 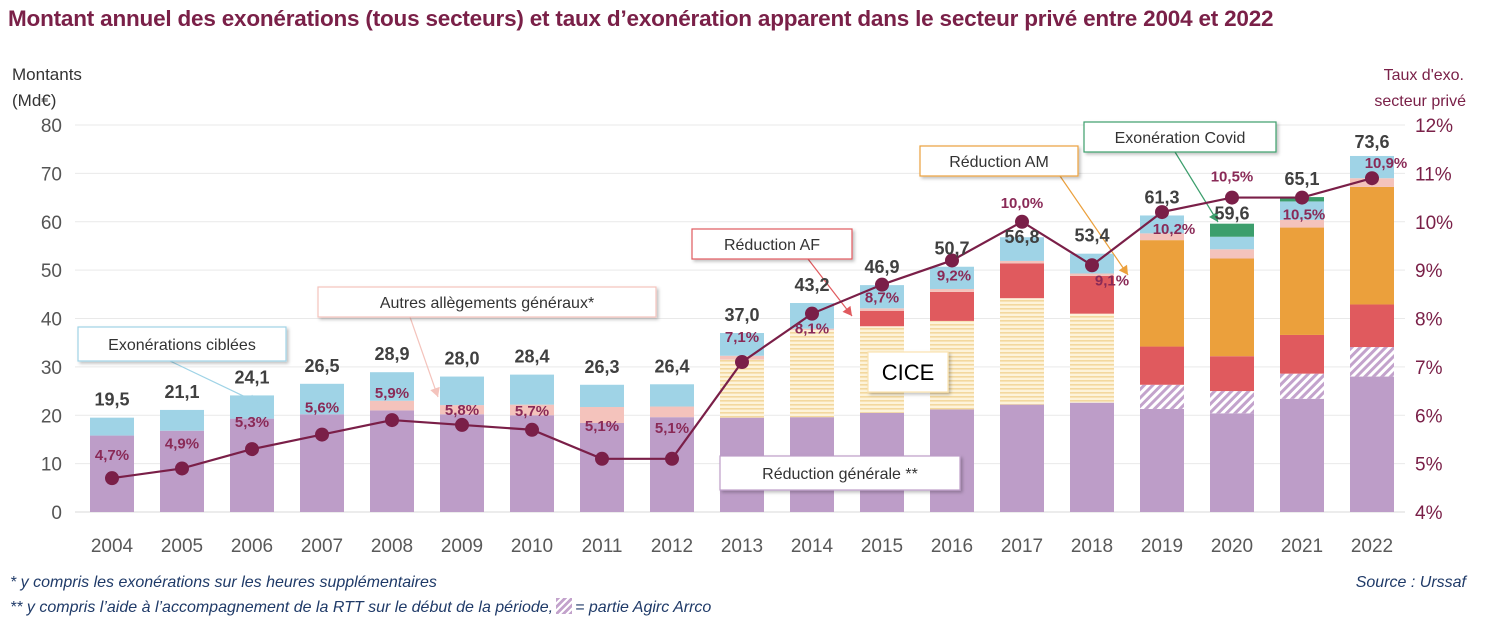 I want to click on annotation-label: Exonérations ciblées, so click(x=182, y=345).